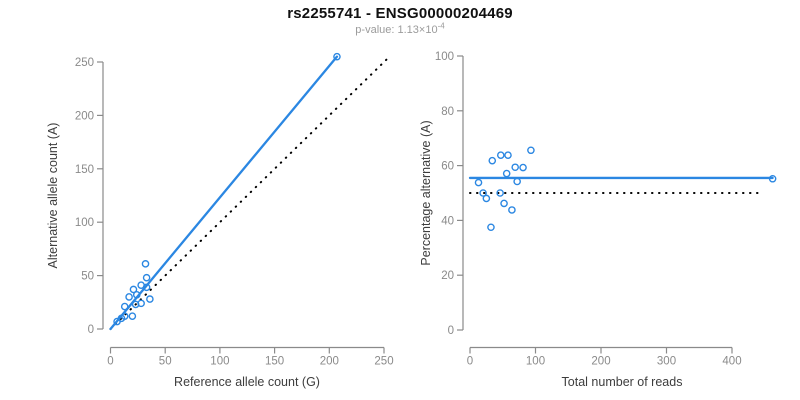 This screenshot has width=800, height=400. Describe the element at coordinates (84, 170) in the screenshot. I see `y-tick-label: 150` at that location.